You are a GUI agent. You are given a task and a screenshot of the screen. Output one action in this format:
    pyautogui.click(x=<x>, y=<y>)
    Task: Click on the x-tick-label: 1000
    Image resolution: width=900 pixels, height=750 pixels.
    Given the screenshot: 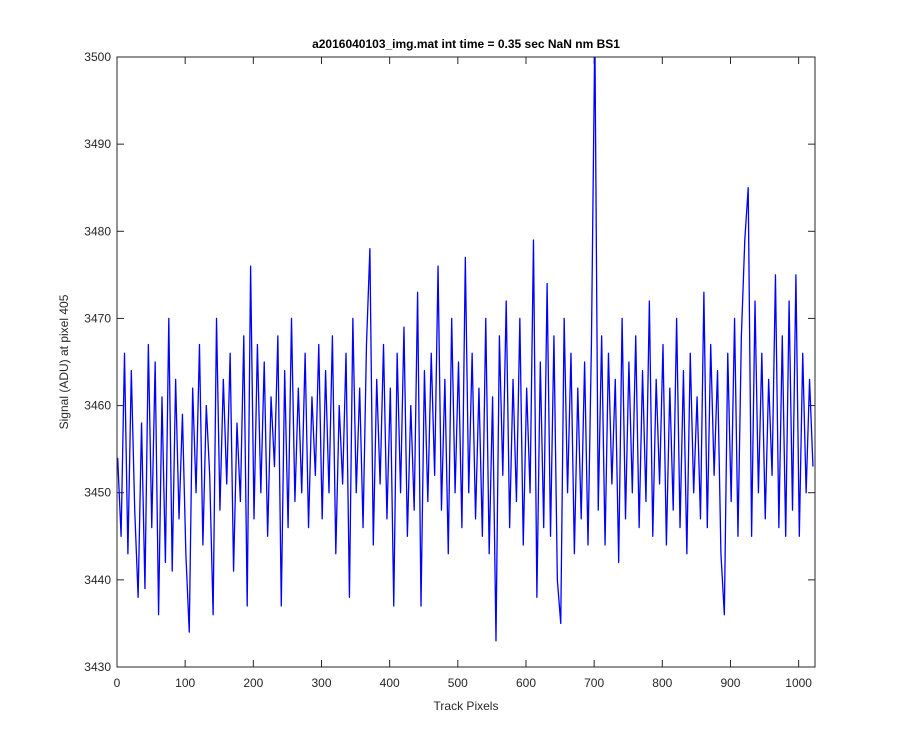 What is the action you would take?
    pyautogui.click(x=798, y=683)
    